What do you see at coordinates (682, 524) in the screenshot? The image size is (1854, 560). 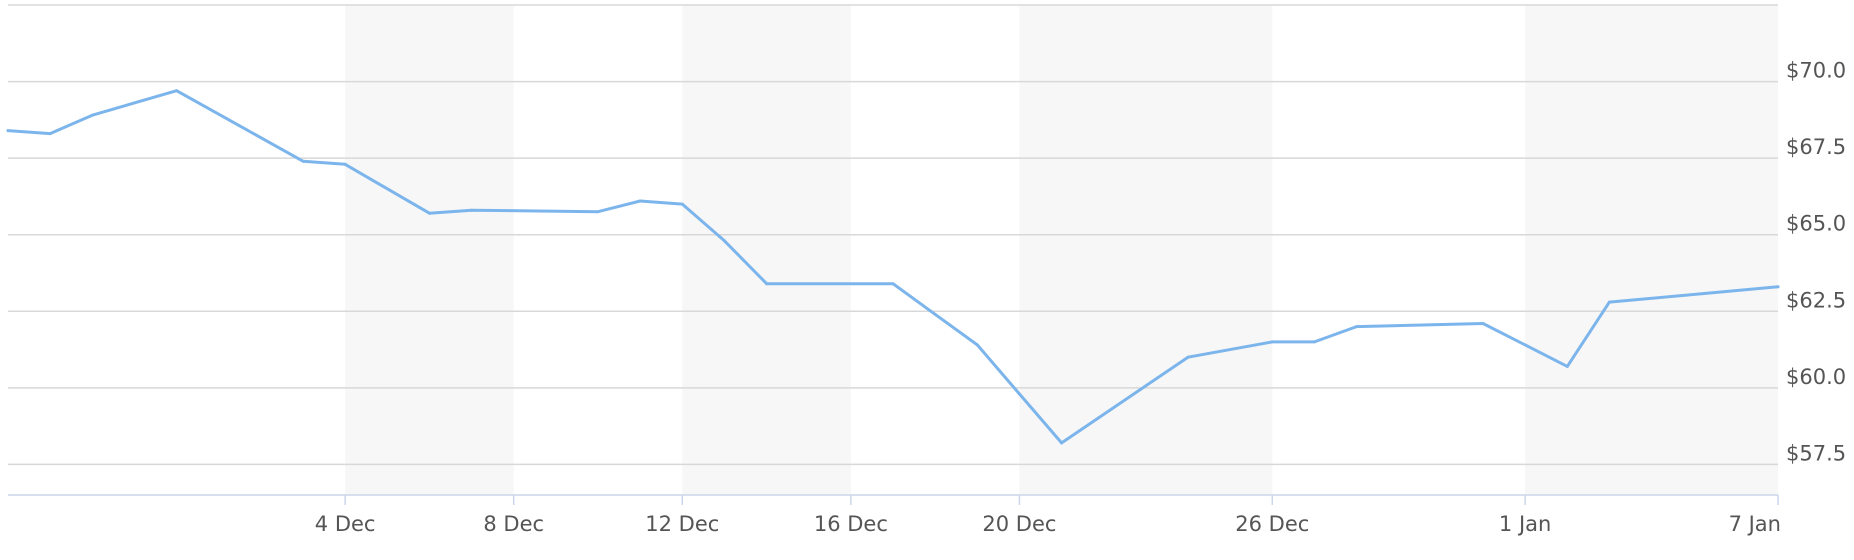 I see `x-tick-label: 12 Dec` at bounding box center [682, 524].